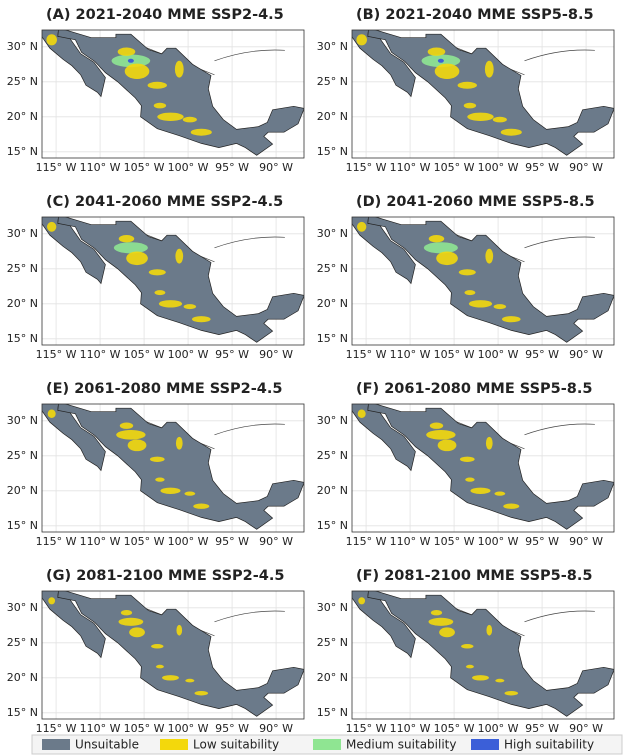  Describe the element at coordinates (100, 167) in the screenshot. I see `lon-tick-label: 110° W` at that location.